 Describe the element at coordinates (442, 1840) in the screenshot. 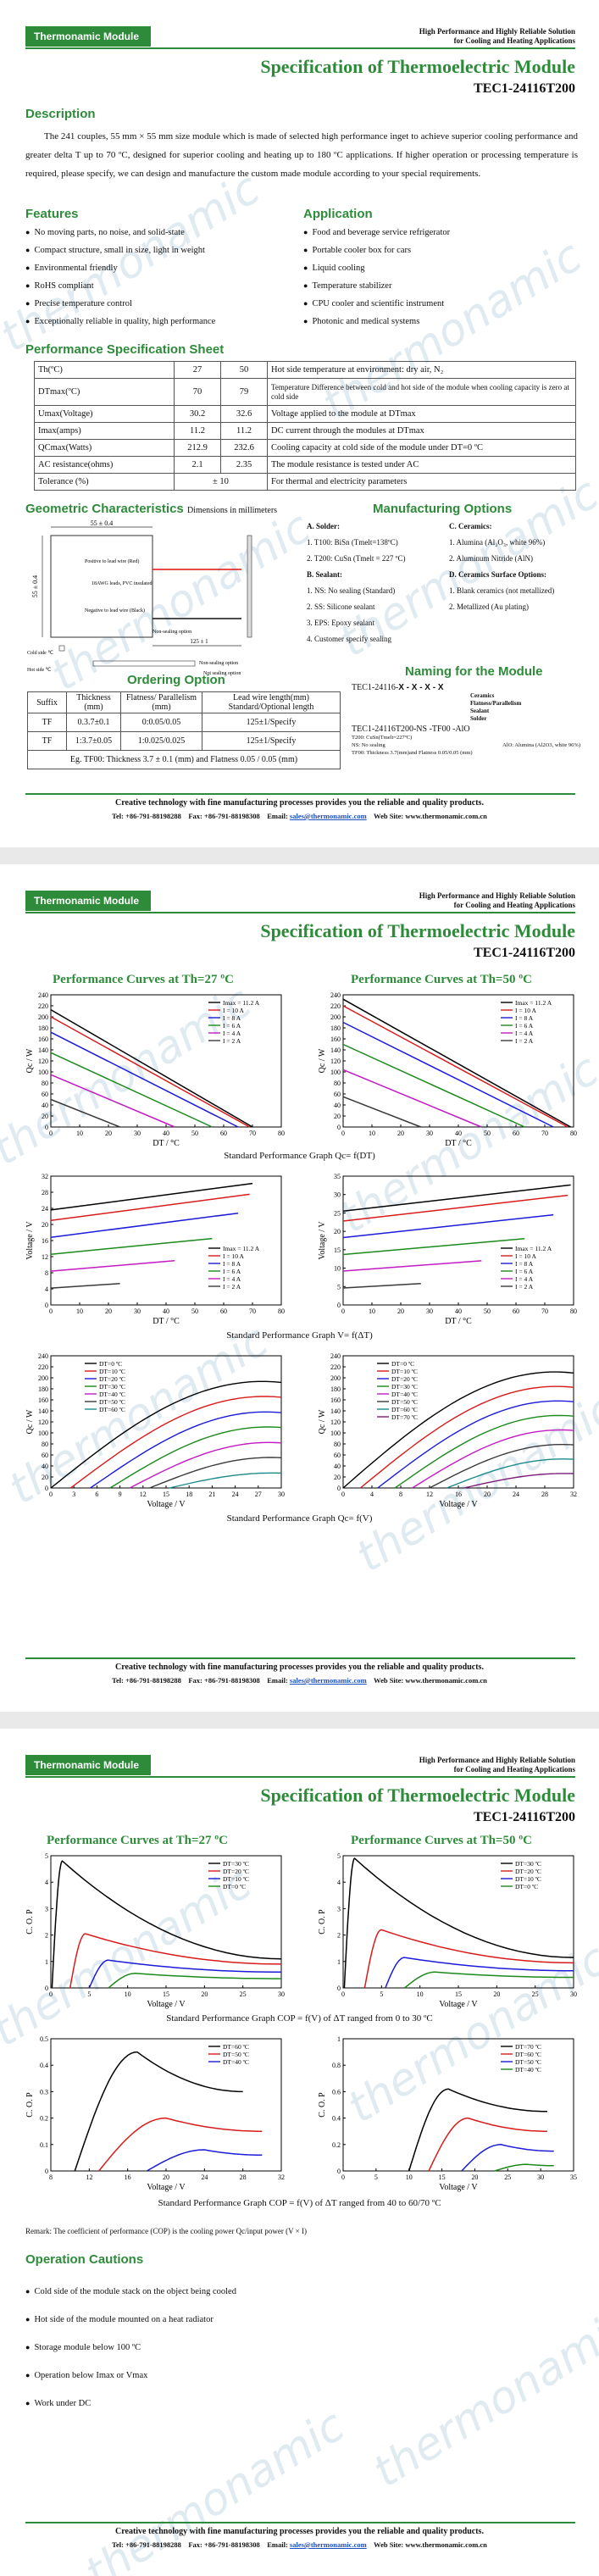

I see `chart-title-50: Performance Curves at Th=50 ºC` at that location.